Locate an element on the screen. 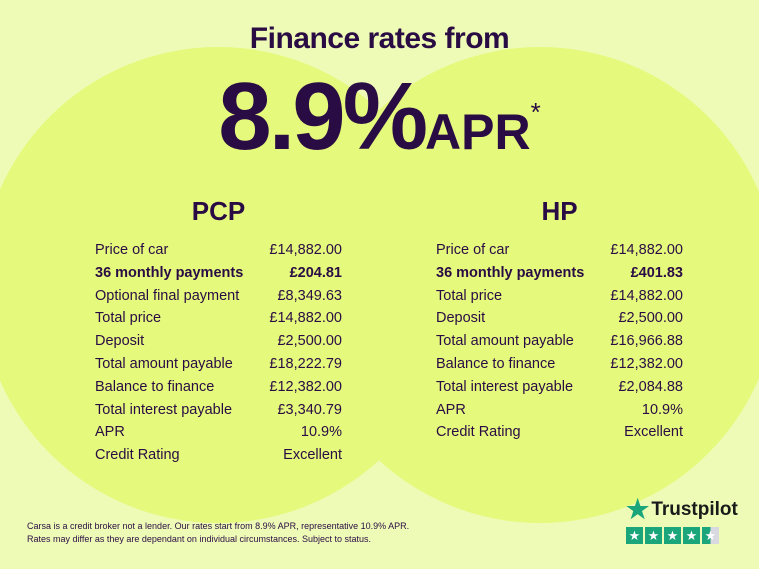 Image resolution: width=759 pixels, height=569 pixels. trustpilot-rating: ★ ★ ★ ★ ★ is located at coordinates (682, 535).